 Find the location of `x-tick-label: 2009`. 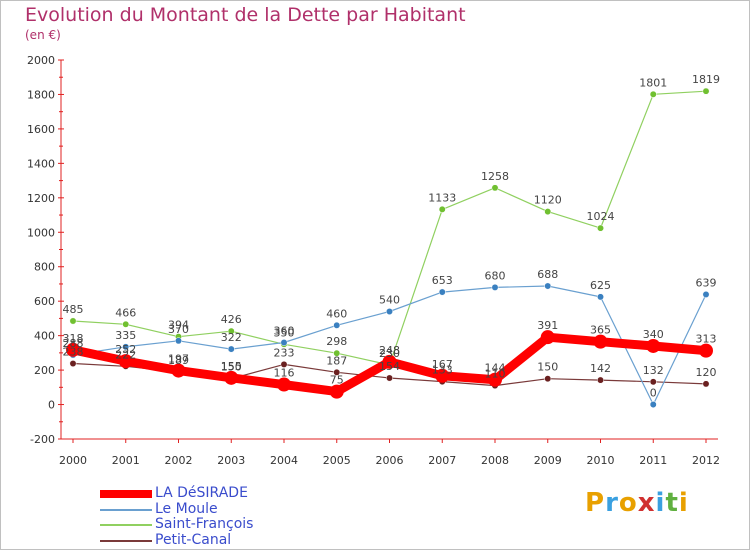

x-tick-label: 2009 is located at coordinates (548, 460).